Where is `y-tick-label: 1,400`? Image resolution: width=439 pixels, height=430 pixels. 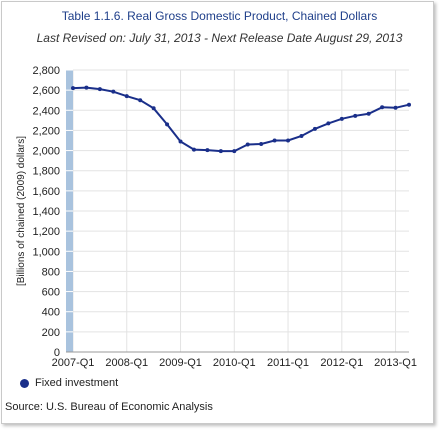 y-tick-label: 1,400 is located at coordinates (46, 212).